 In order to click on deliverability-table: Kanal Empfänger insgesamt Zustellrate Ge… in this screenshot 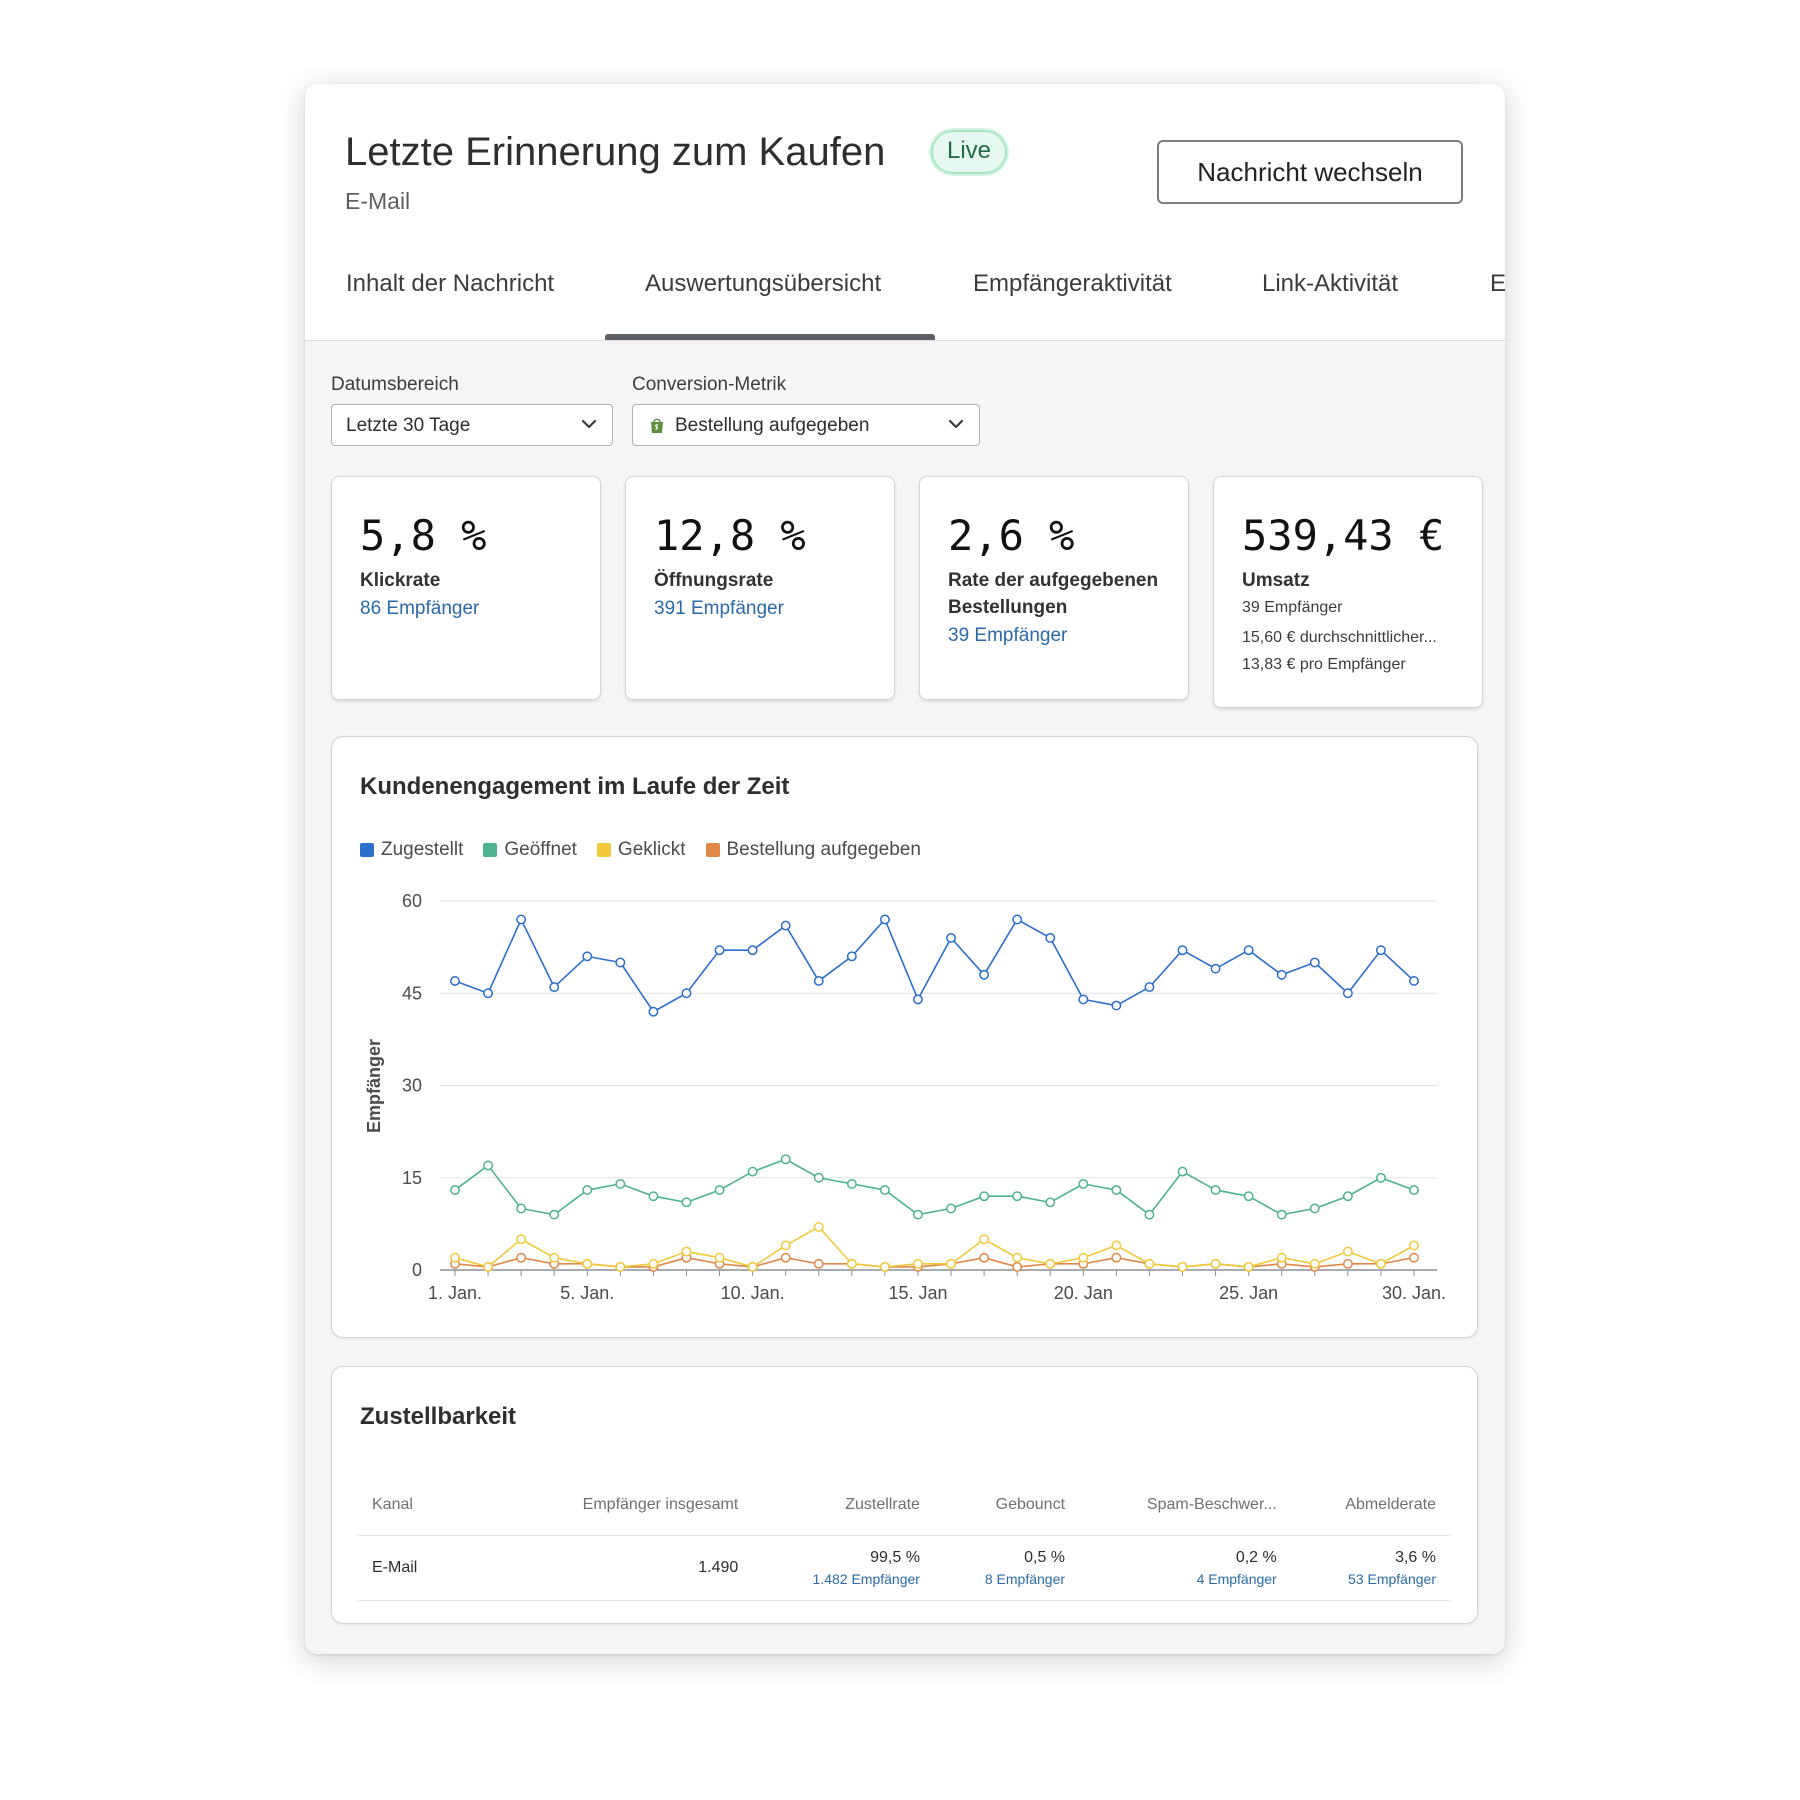, I will do `click(904, 1538)`.